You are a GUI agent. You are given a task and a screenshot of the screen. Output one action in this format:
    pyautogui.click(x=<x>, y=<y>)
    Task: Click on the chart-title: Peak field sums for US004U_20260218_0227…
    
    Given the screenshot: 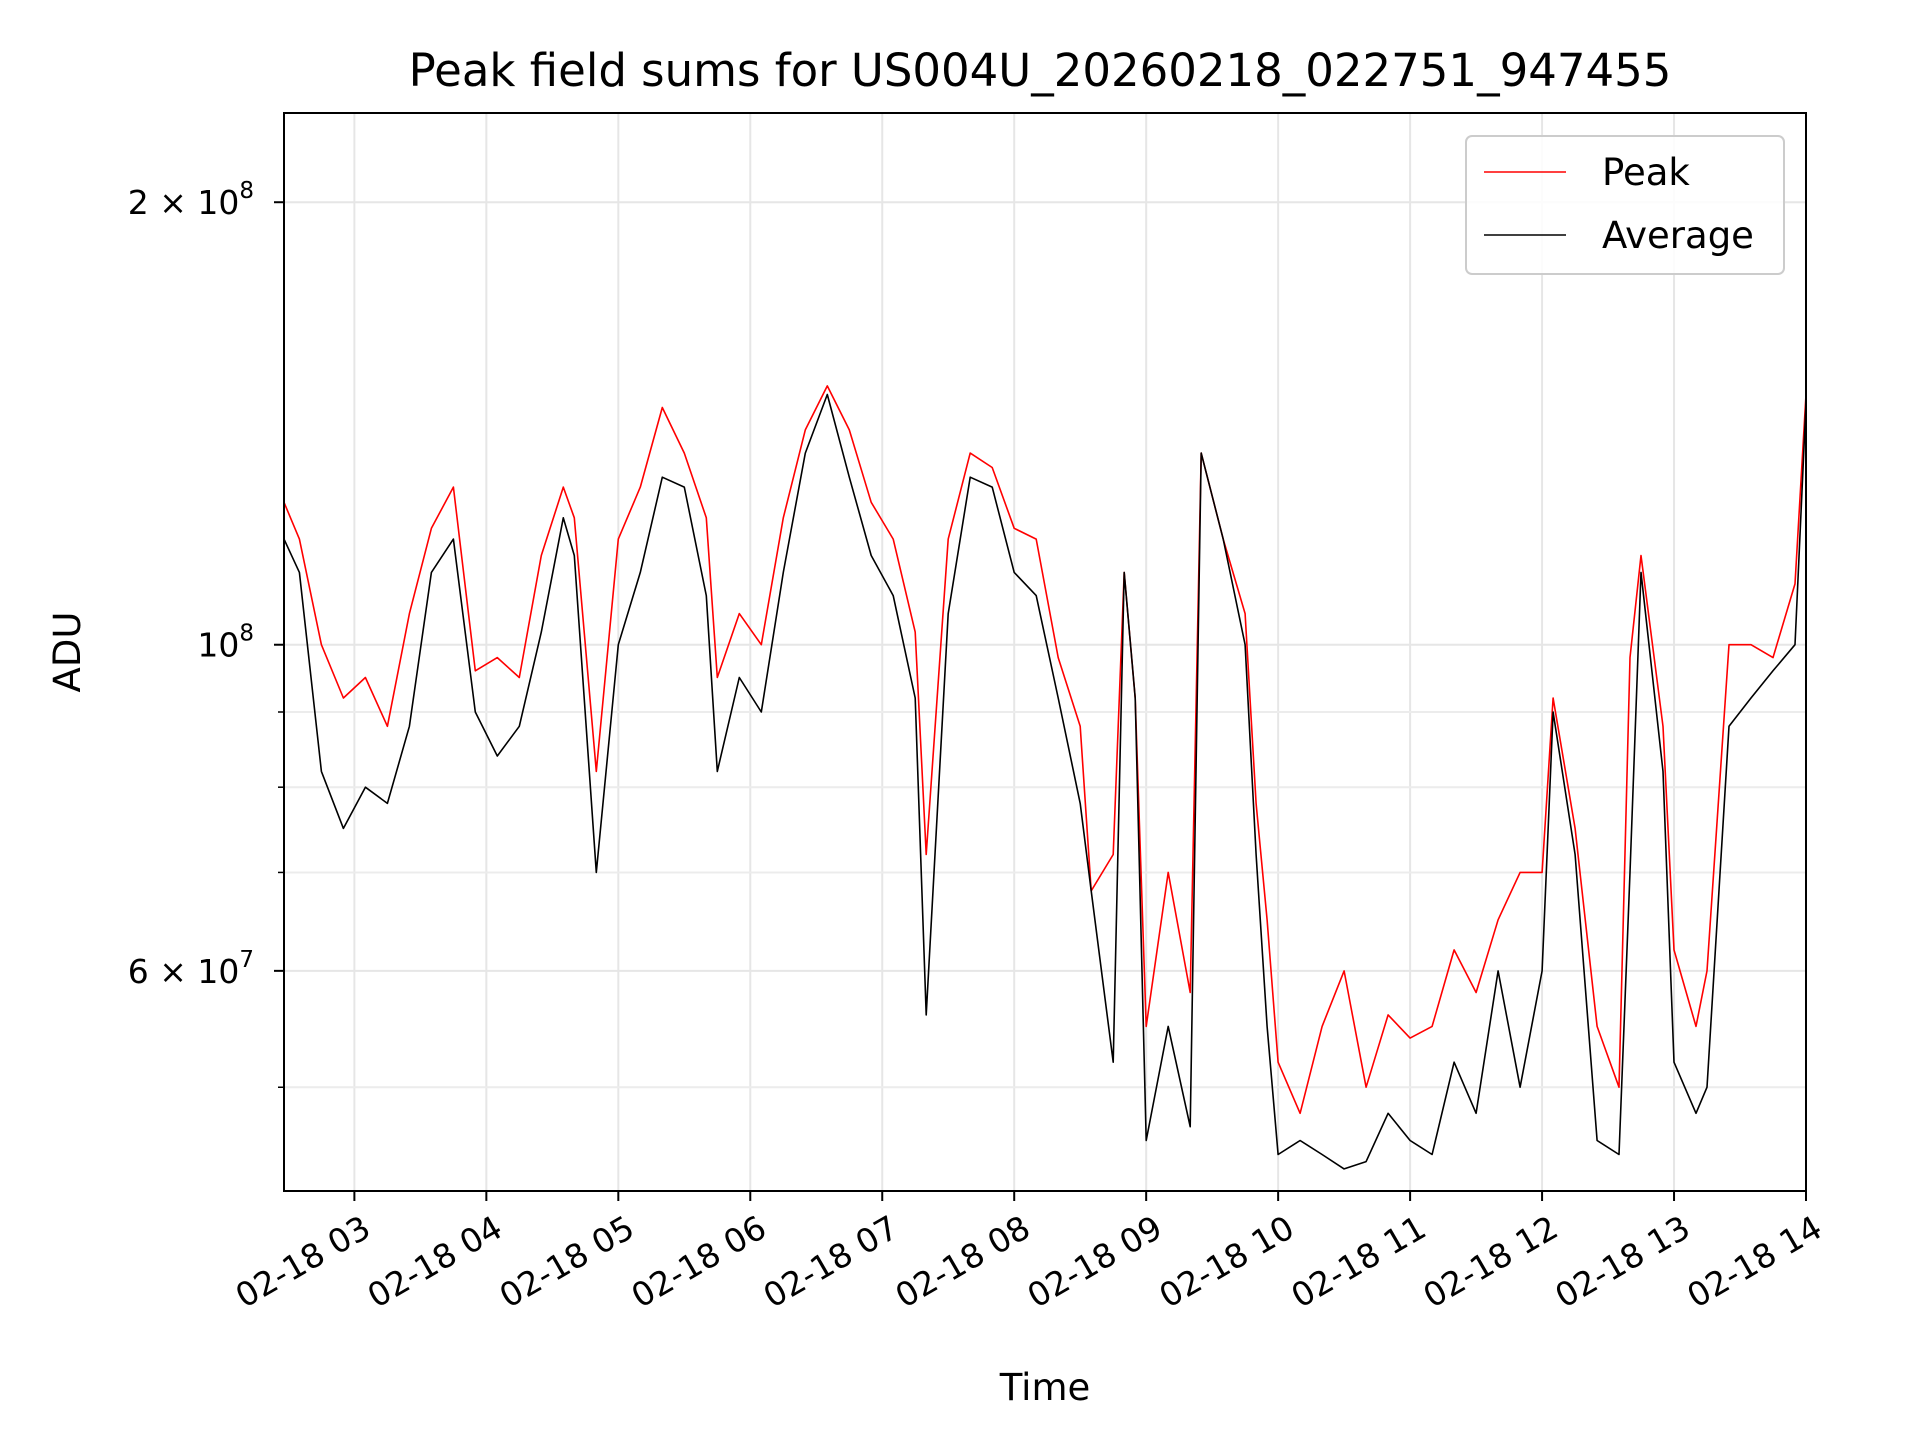 What is the action you would take?
    pyautogui.click(x=1040, y=70)
    